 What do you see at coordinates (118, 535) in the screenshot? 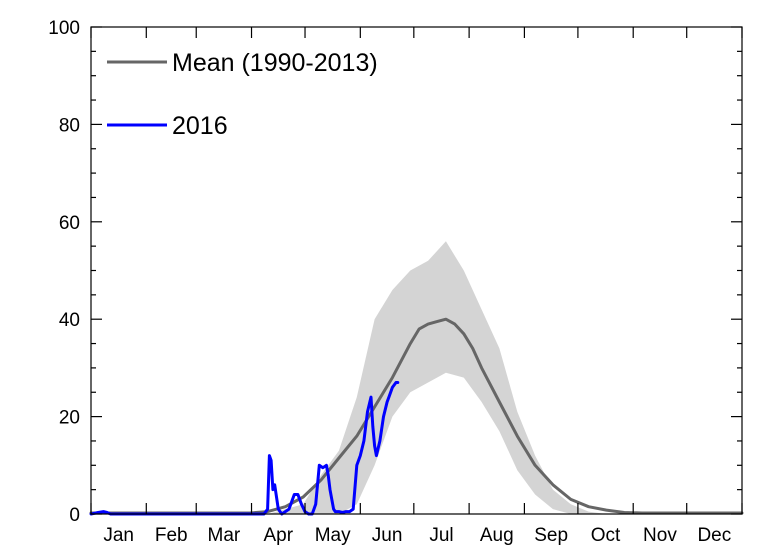
I see `x-tick-label-jan: Jan` at bounding box center [118, 535].